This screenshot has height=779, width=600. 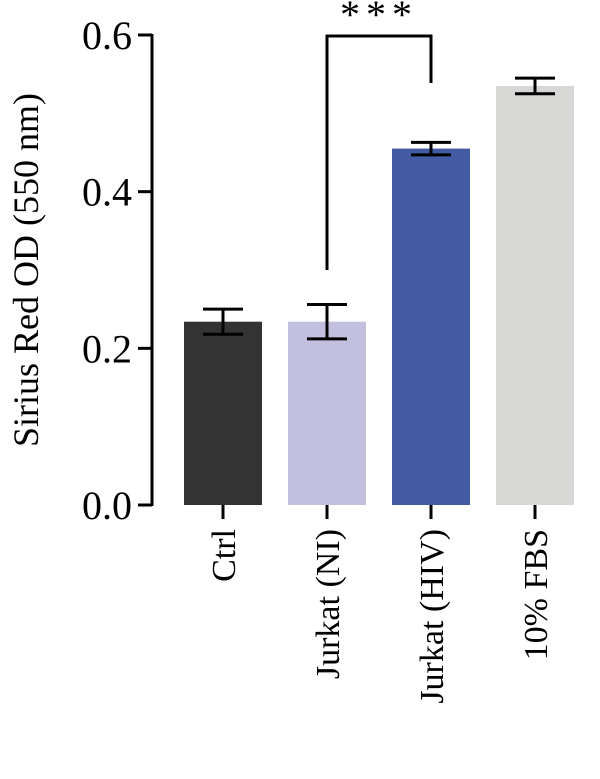 I want to click on annotations: ***, so click(x=379, y=135).